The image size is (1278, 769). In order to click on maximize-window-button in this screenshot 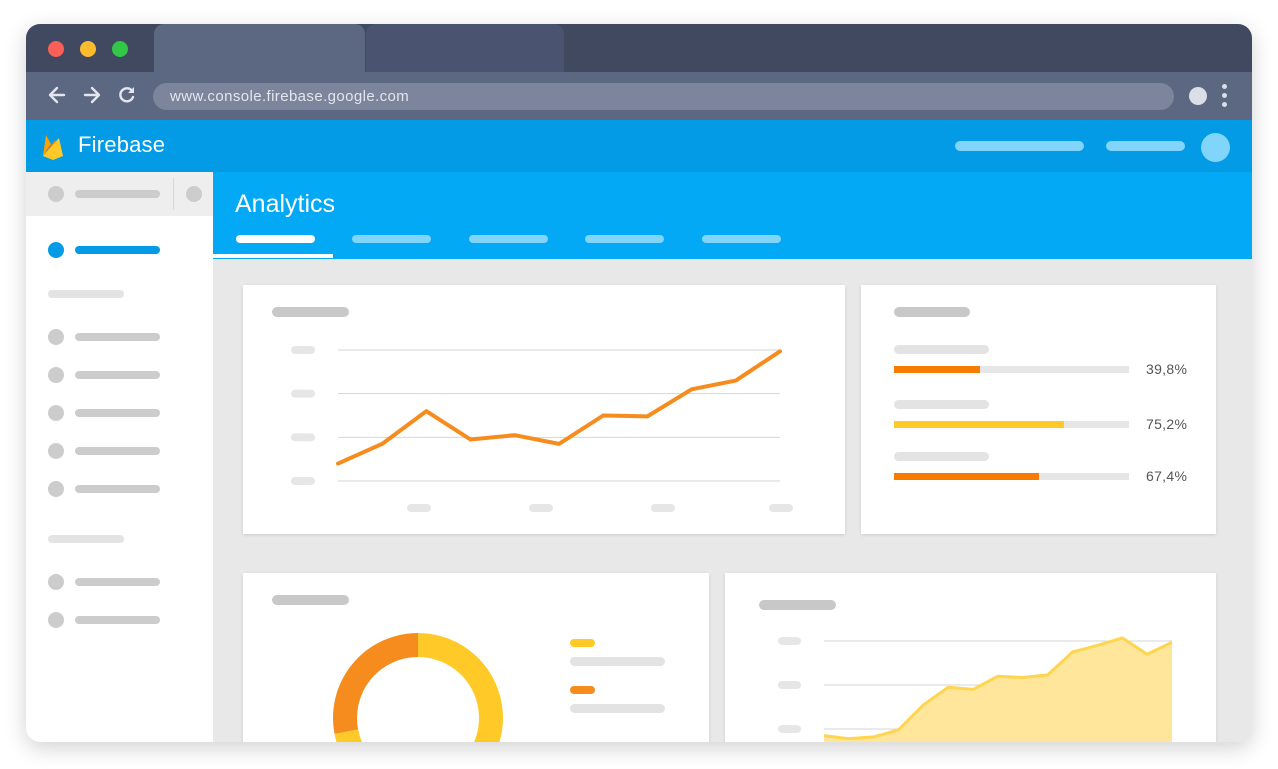, I will do `click(120, 49)`.